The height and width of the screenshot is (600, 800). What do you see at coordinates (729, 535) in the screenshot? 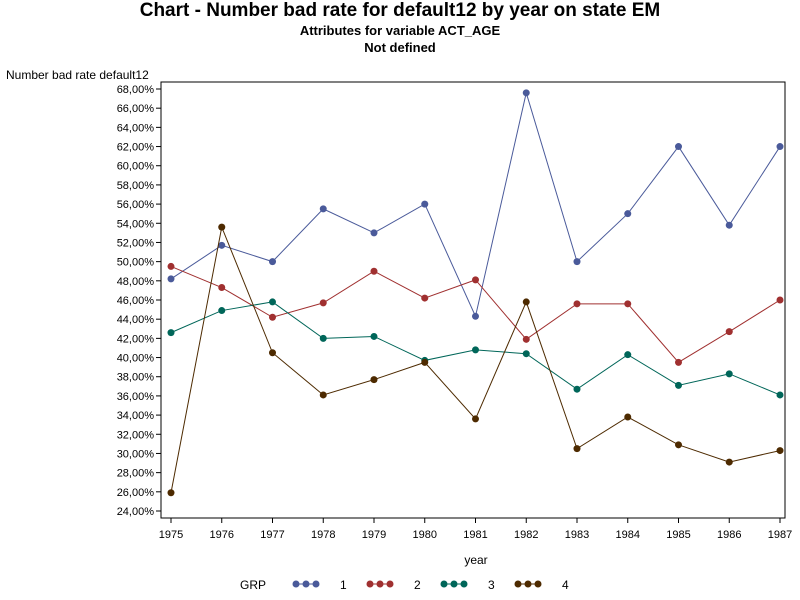
I see `x-tick-label: 1986` at bounding box center [729, 535].